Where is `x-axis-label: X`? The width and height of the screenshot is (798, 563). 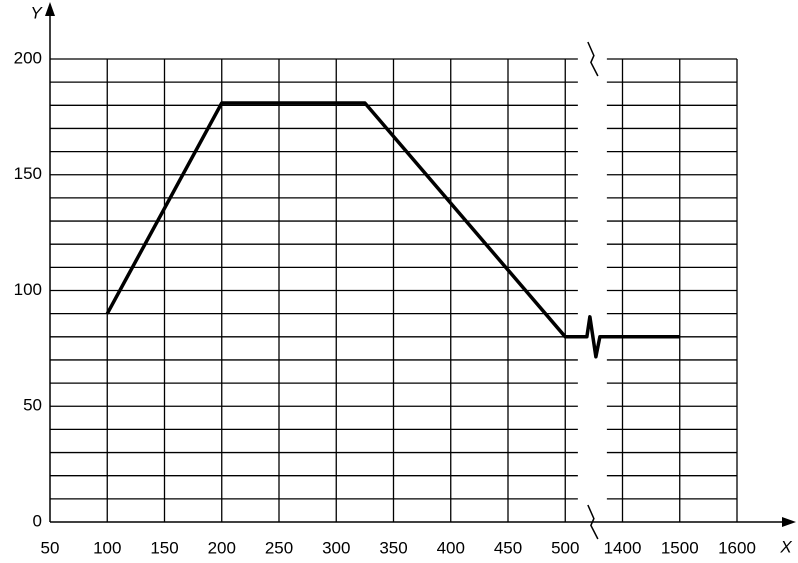
x-axis-label: X is located at coordinates (785, 546).